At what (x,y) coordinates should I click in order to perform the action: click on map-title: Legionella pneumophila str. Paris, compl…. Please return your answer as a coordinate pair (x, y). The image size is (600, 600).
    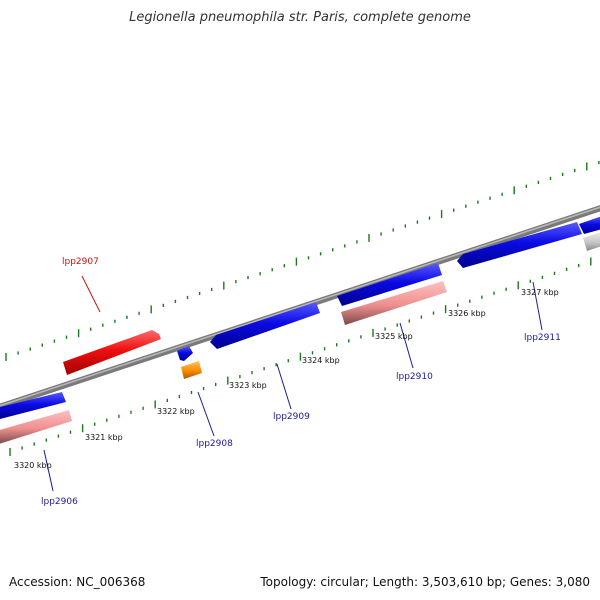
    Looking at the image, I should click on (300, 17).